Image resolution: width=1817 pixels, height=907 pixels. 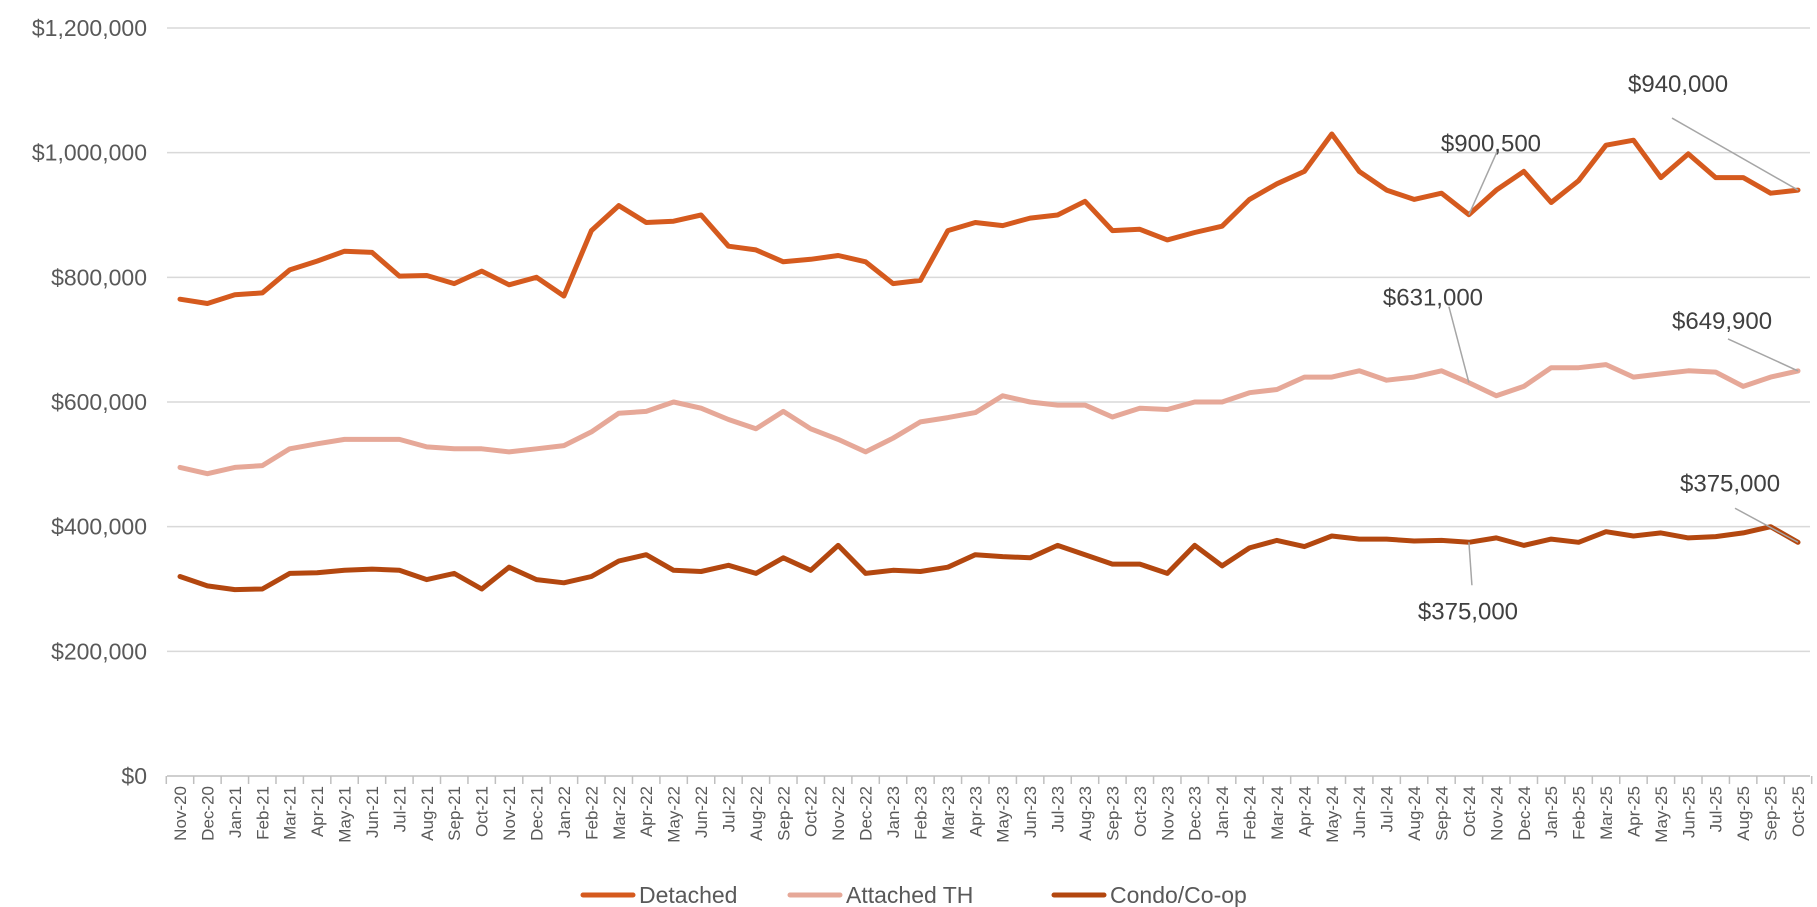 What do you see at coordinates (688, 894) in the screenshot?
I see `legend-label: Detached` at bounding box center [688, 894].